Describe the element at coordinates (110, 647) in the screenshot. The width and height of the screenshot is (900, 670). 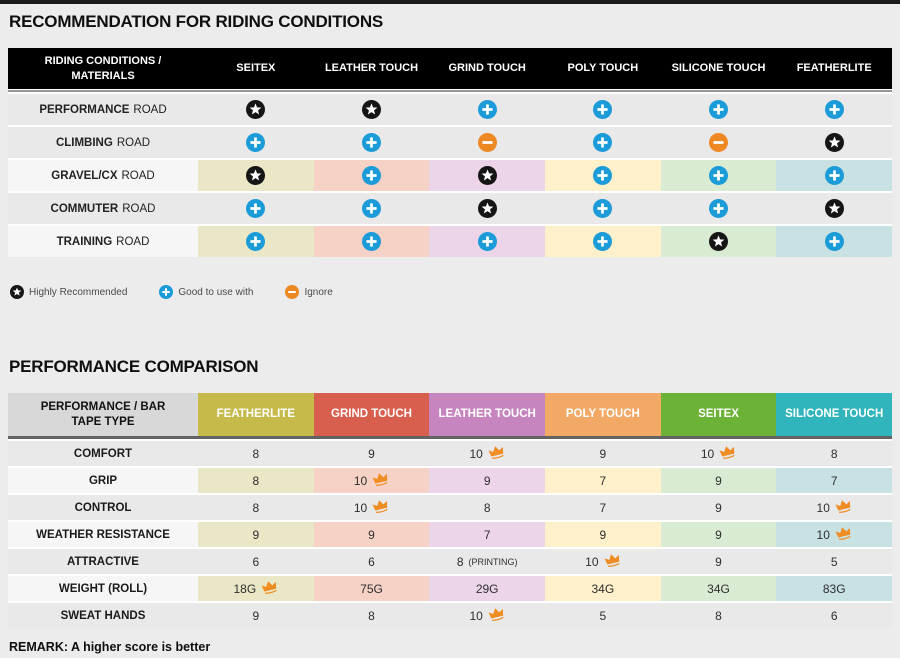
I see `remark-note: REMARK: A higher score is better` at that location.